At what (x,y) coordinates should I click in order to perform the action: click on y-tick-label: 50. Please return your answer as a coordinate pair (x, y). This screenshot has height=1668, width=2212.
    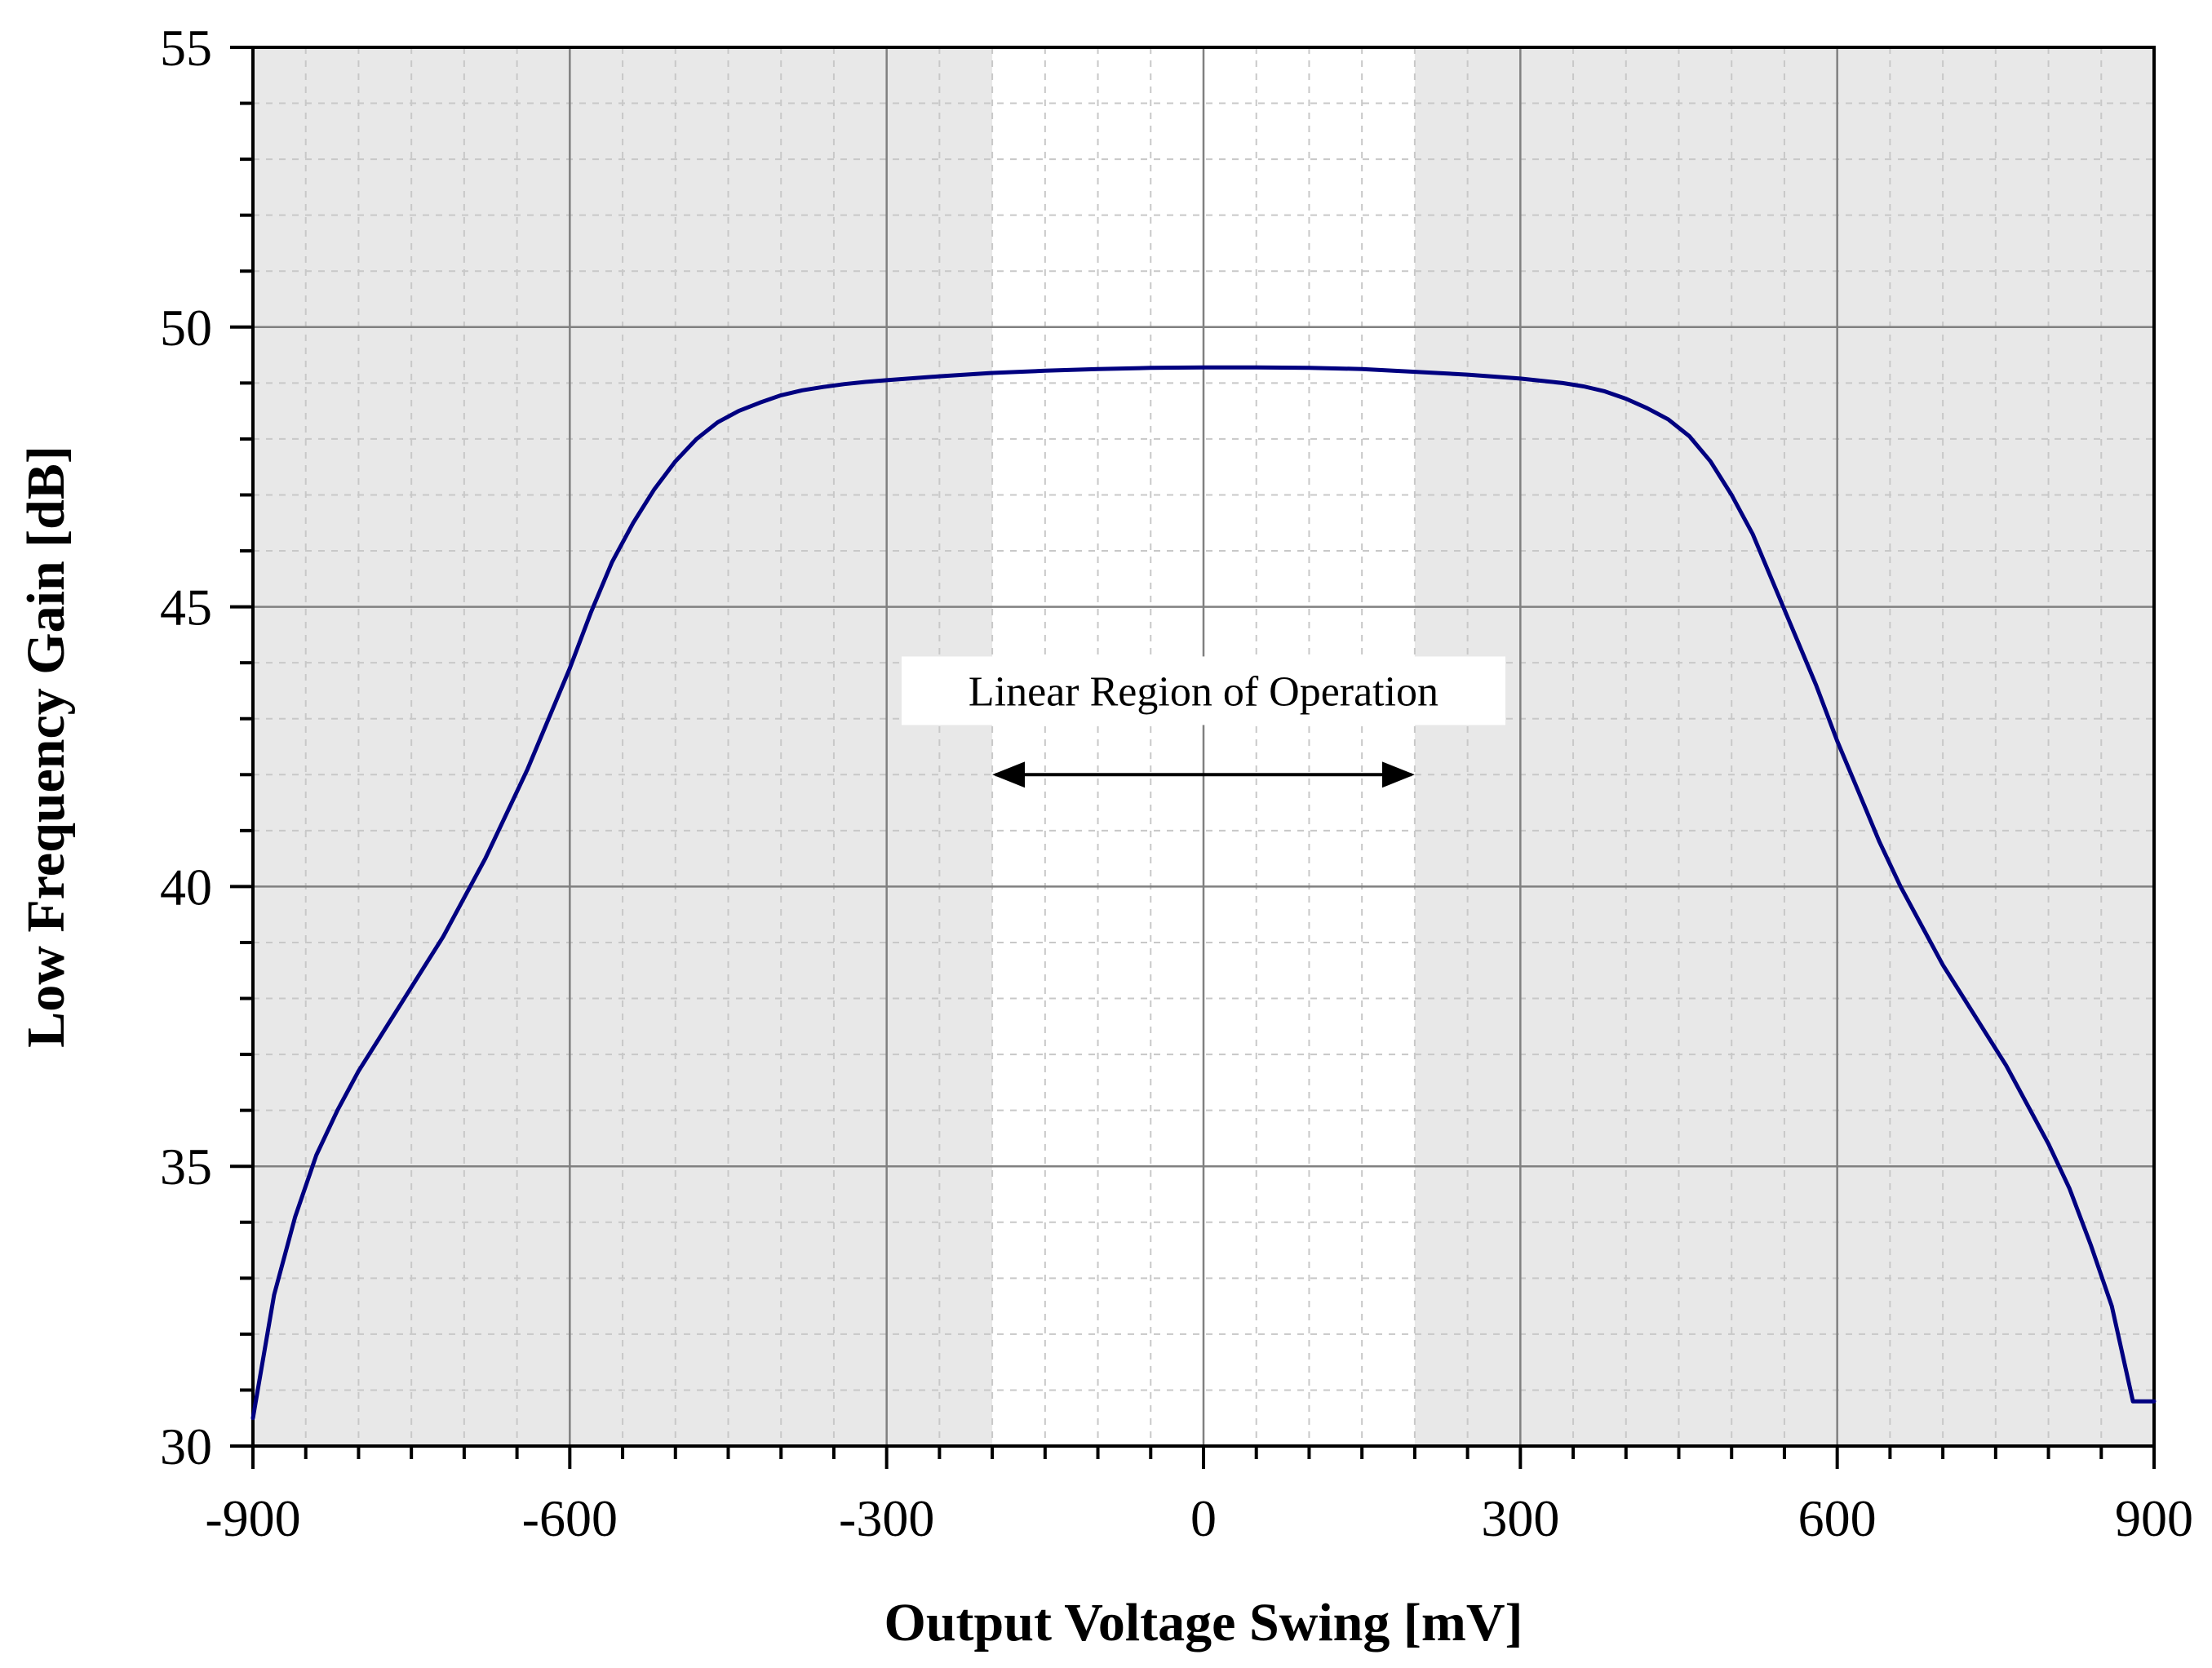
    Looking at the image, I should click on (186, 328).